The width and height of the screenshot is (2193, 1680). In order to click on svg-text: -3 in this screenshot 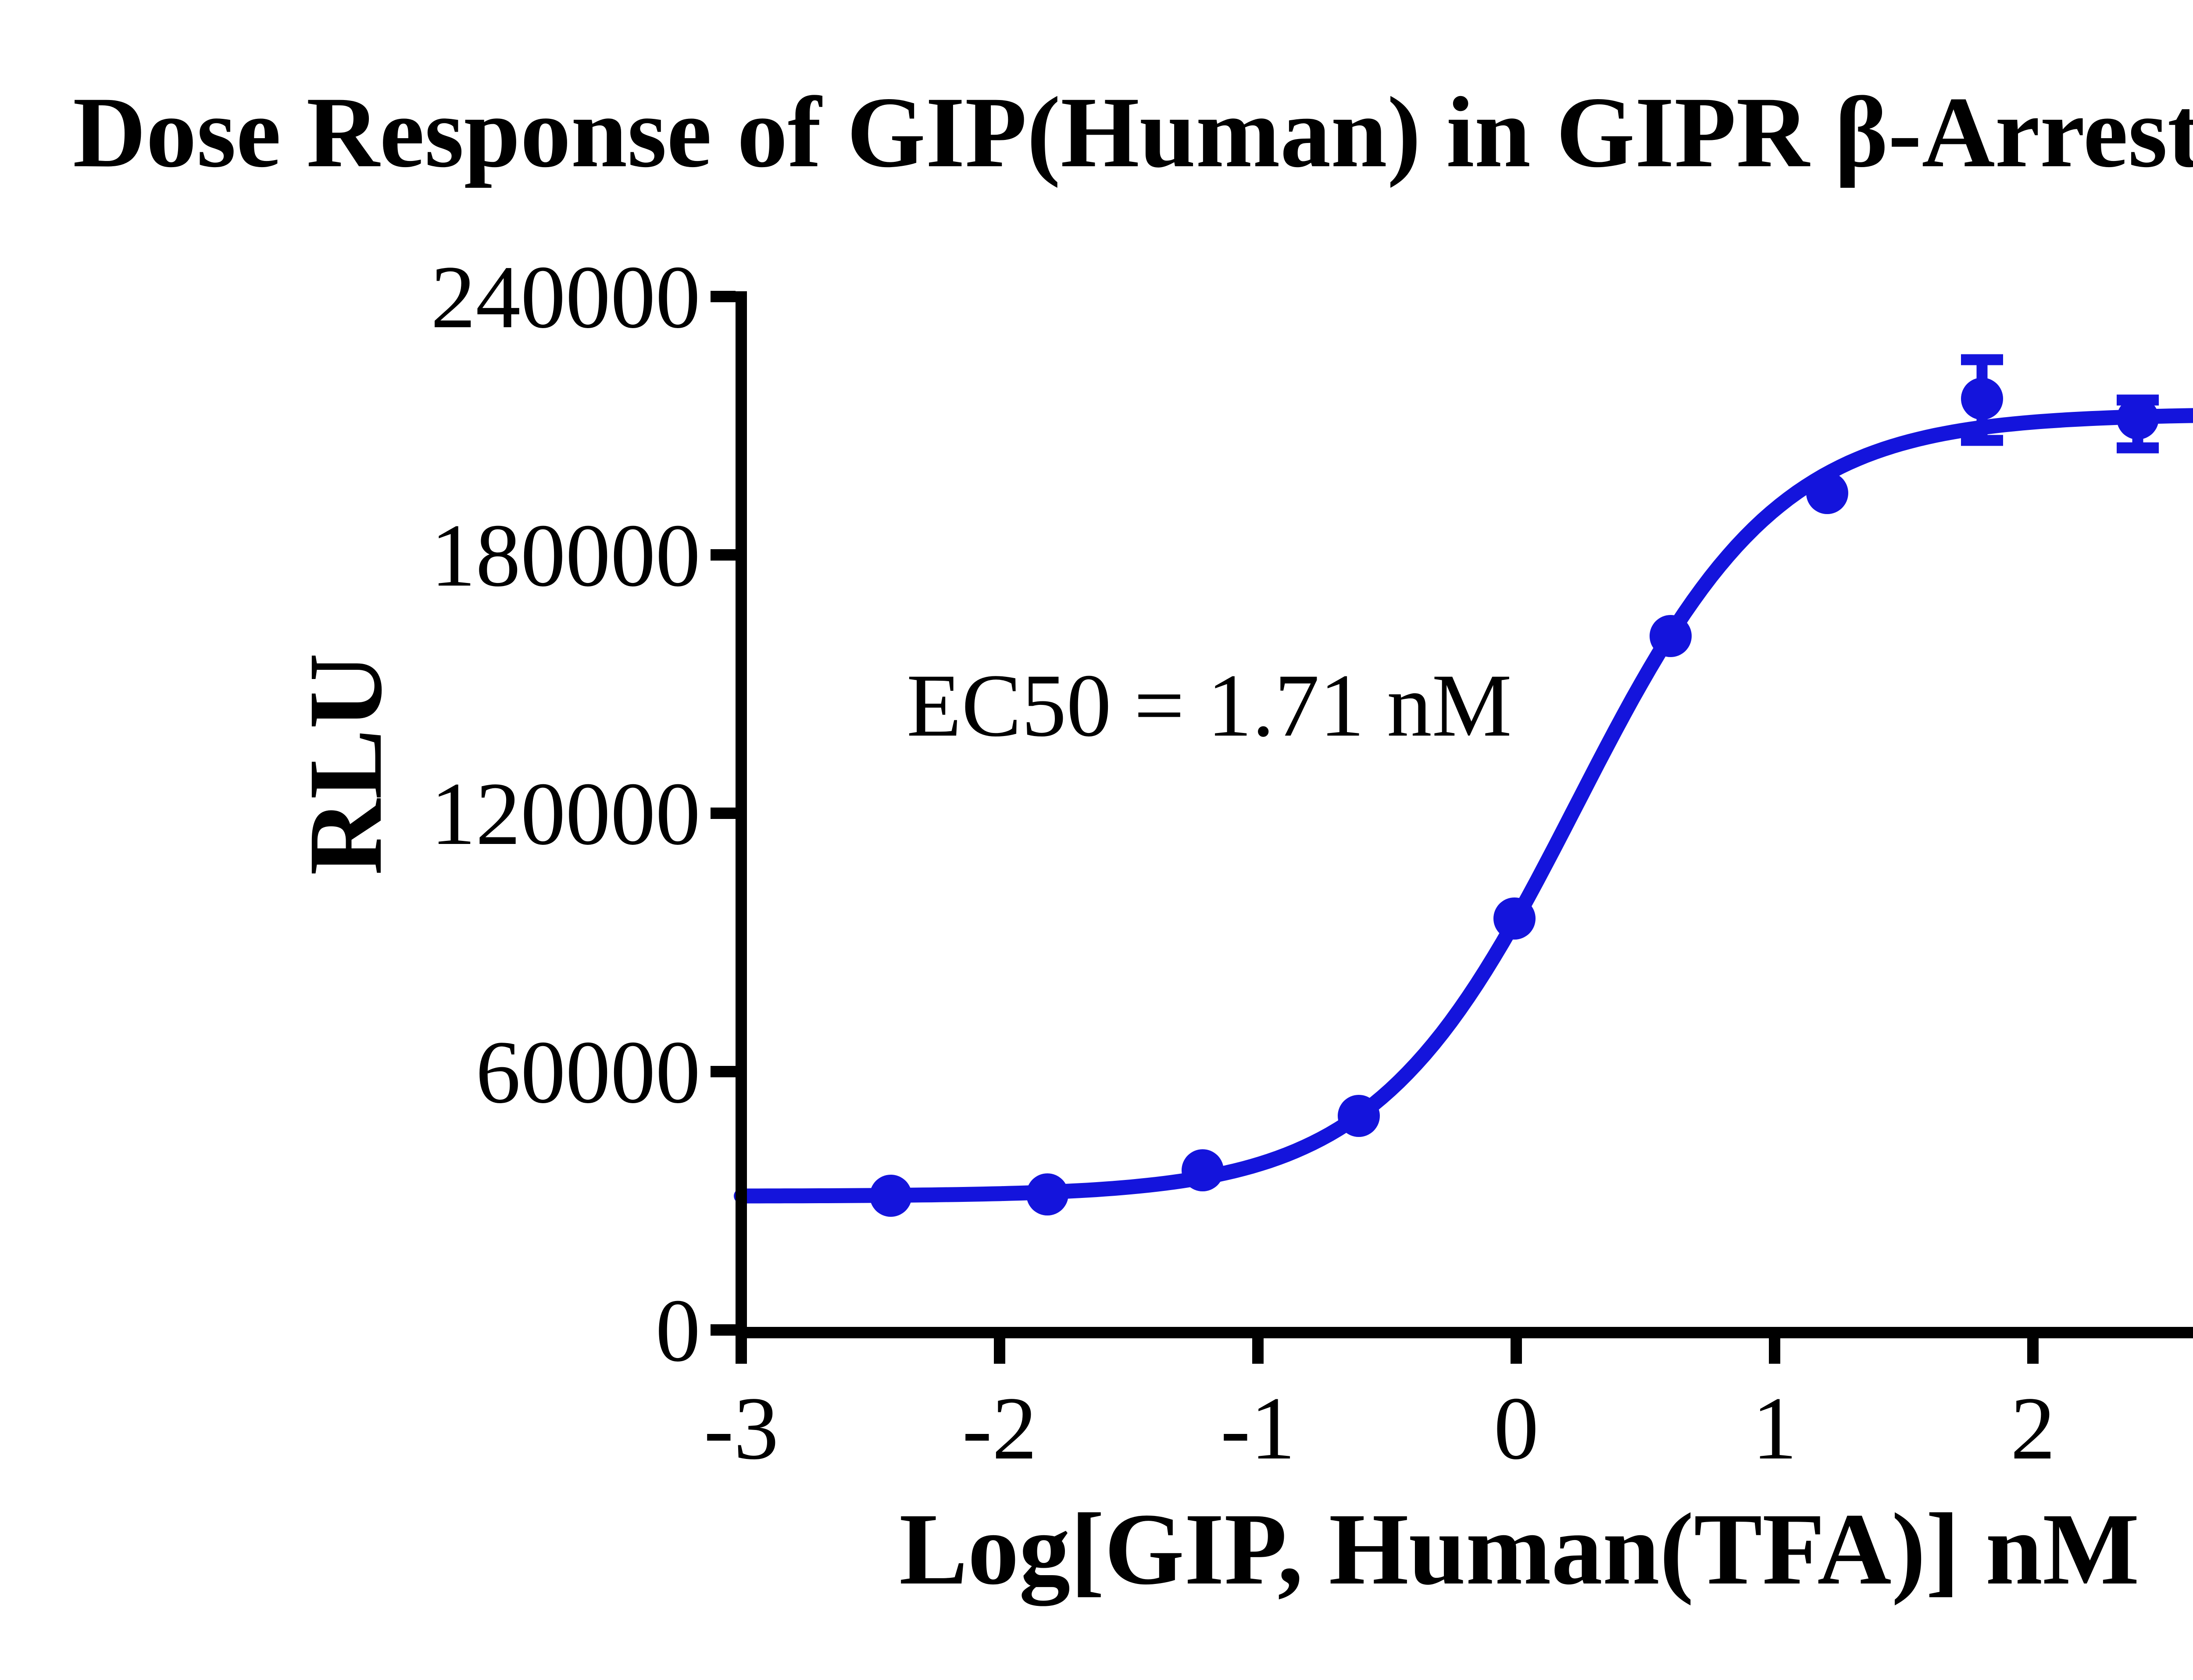, I will do `click(741, 1428)`.